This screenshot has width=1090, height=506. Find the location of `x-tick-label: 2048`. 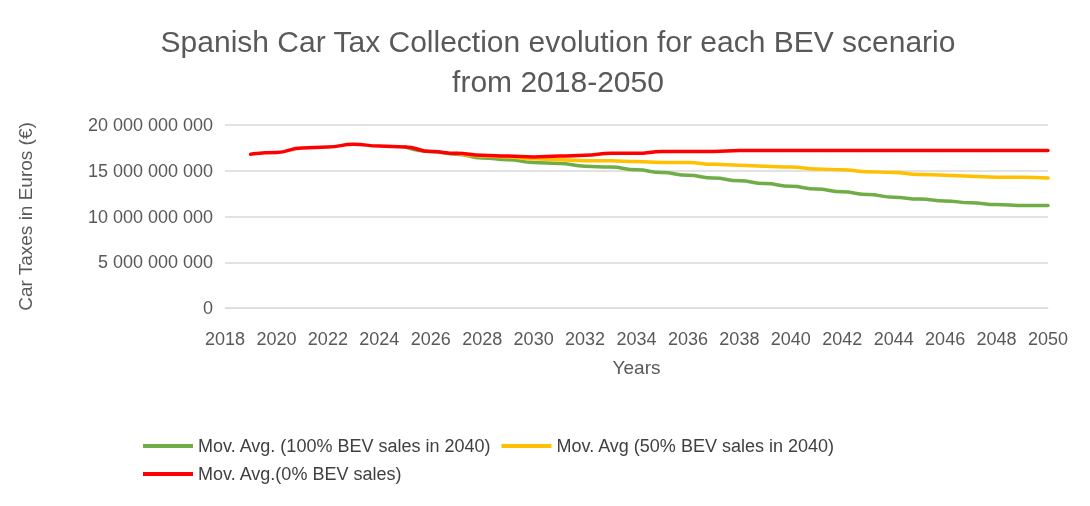

x-tick-label: 2048 is located at coordinates (996, 339).